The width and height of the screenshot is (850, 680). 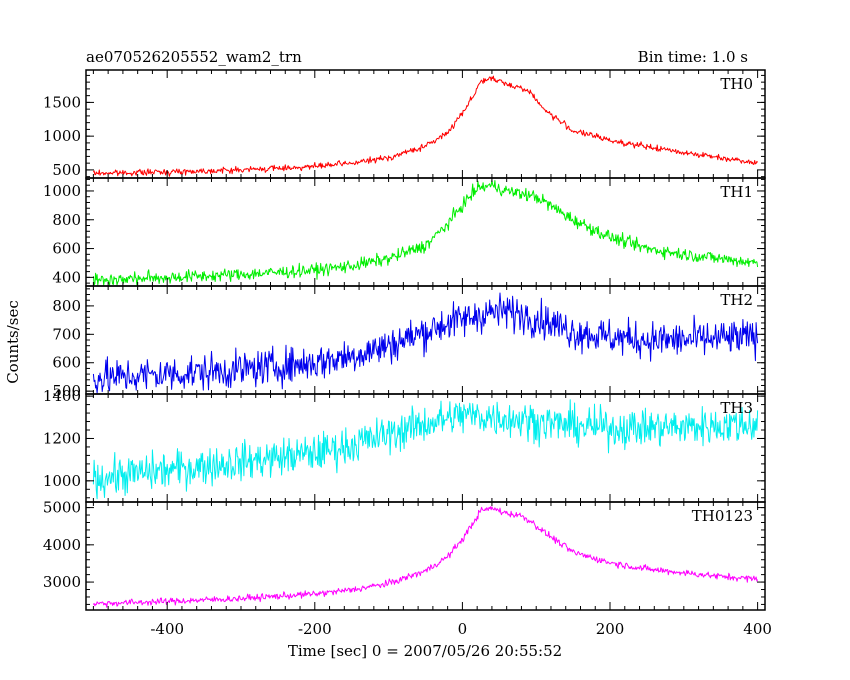 I want to click on bin-time-label: Bin time: 1.0 s, so click(x=693, y=57).